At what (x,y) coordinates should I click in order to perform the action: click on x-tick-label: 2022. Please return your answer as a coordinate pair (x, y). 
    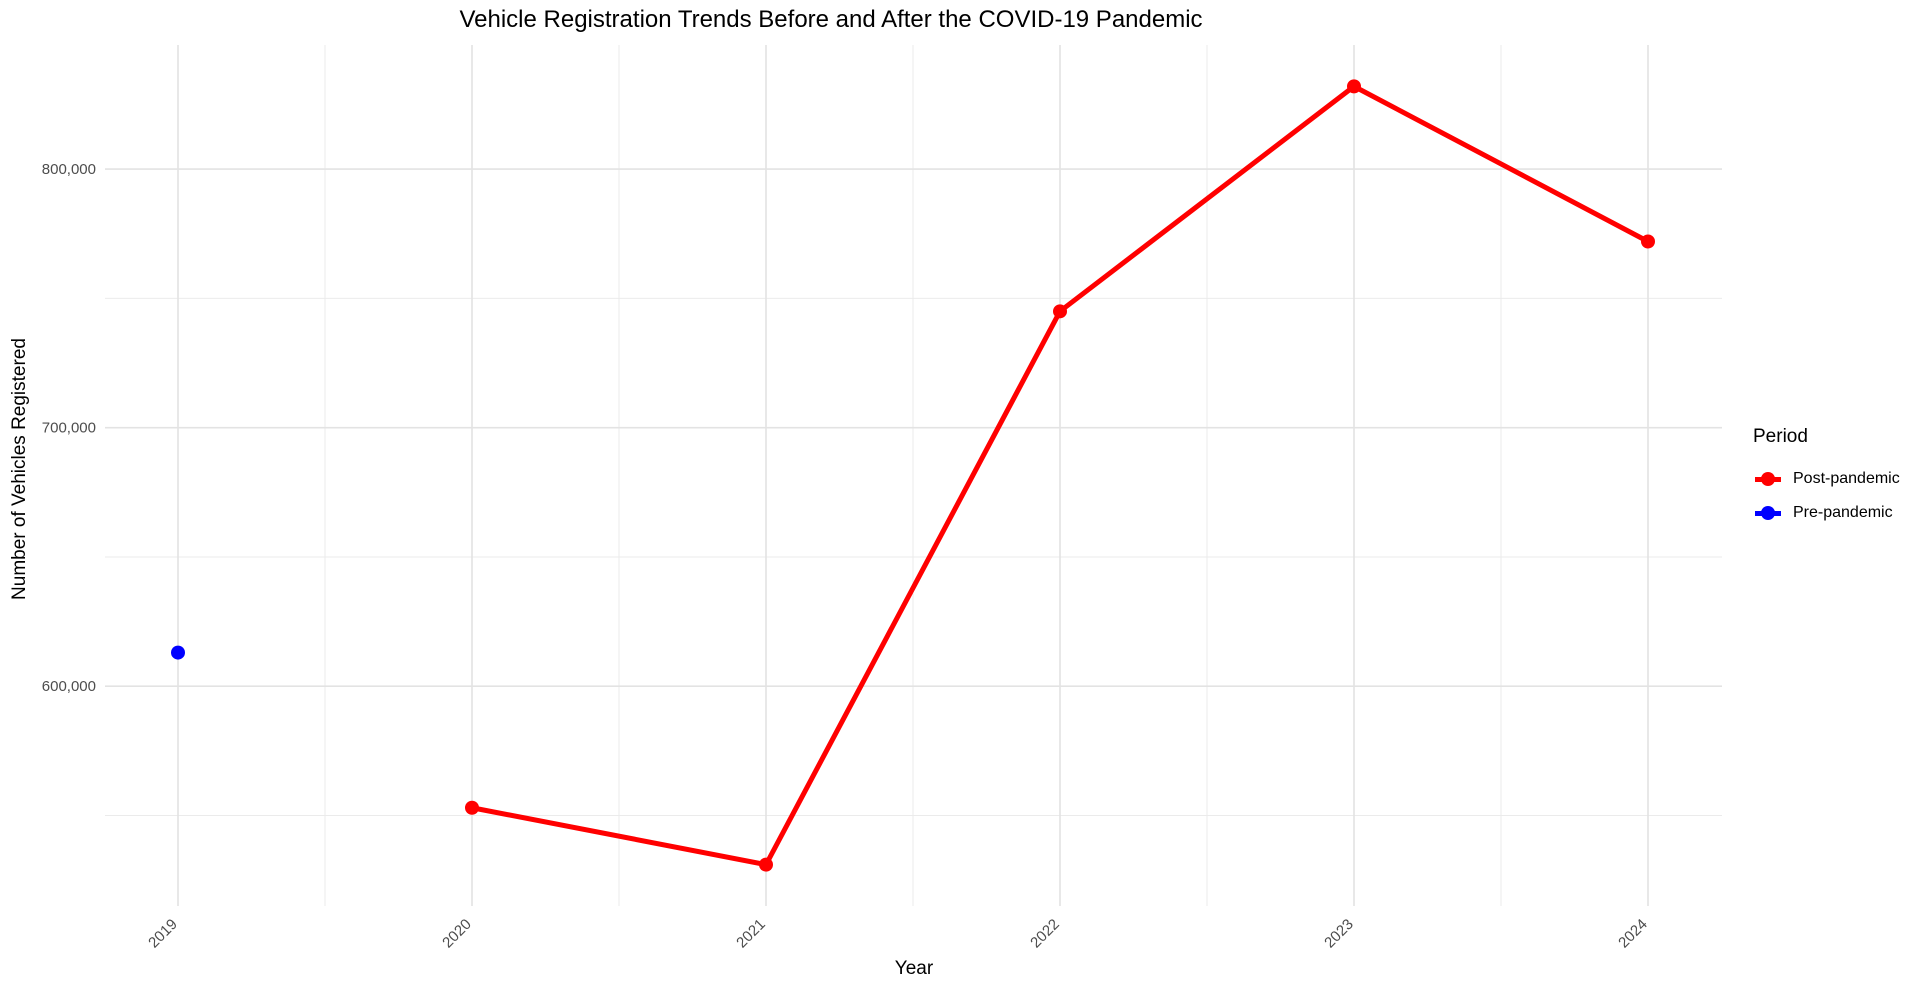
    Looking at the image, I should click on (1045, 934).